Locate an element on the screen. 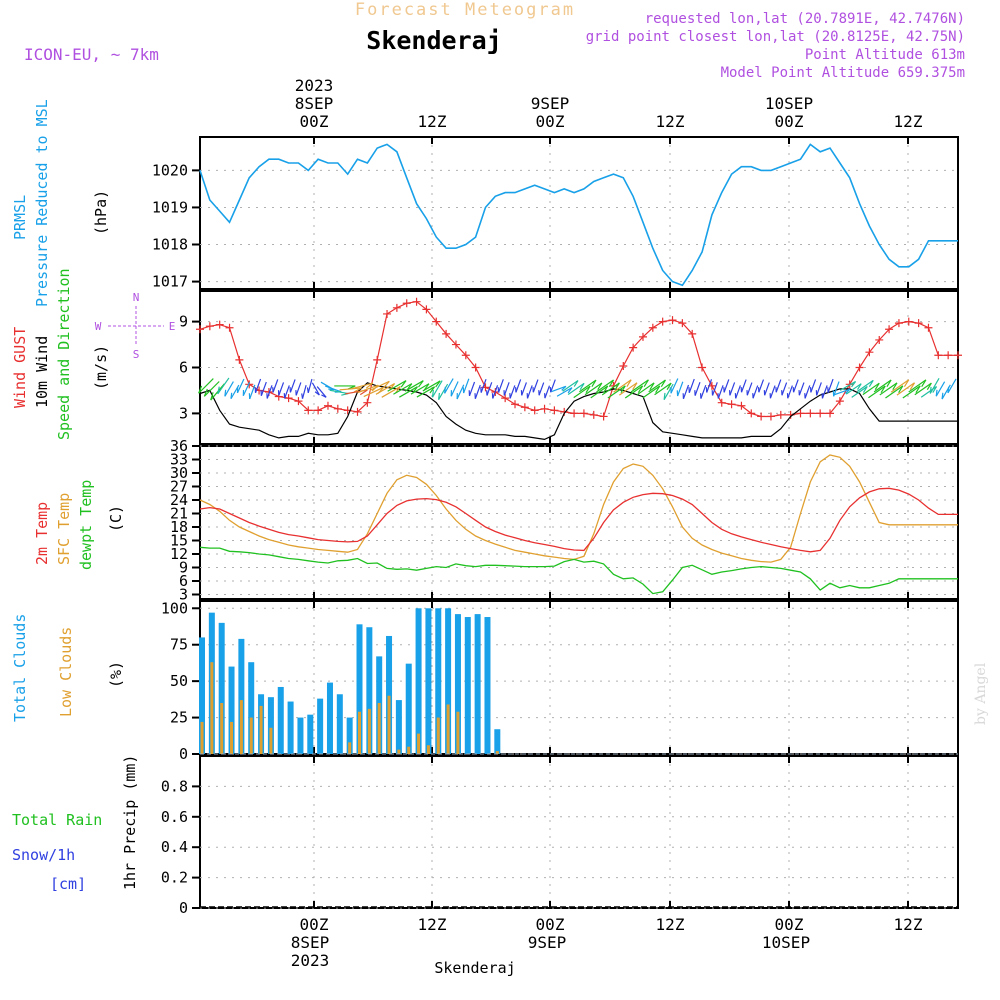  y-tick-label: 36 is located at coordinates (179, 446).